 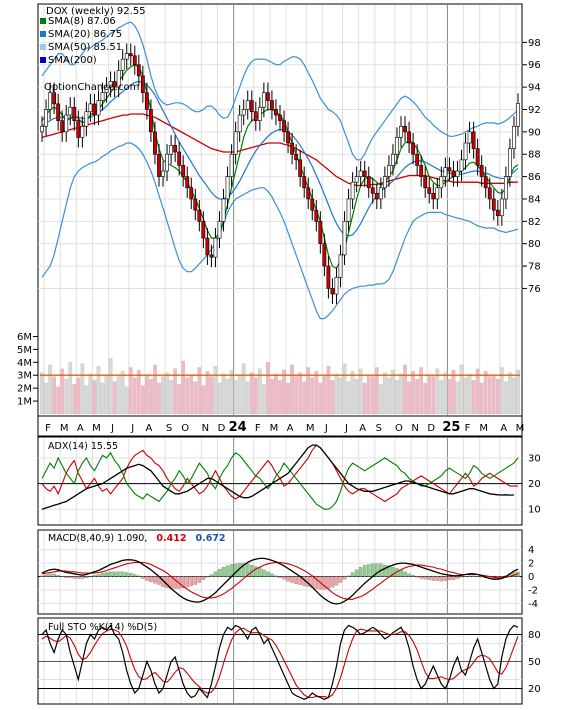 What do you see at coordinates (27, 370) in the screenshot?
I see `volume-y-ticks: 1M 2M 3M 4M 5M 6M` at bounding box center [27, 370].